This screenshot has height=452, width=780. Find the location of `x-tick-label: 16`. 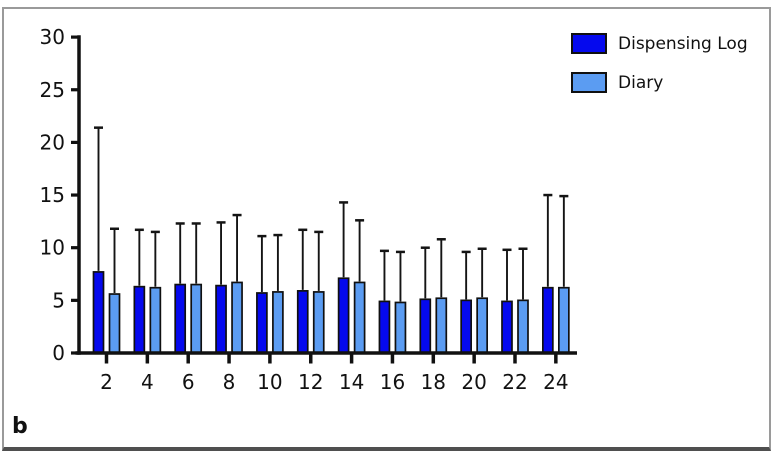

x-tick-label: 16 is located at coordinates (392, 382).